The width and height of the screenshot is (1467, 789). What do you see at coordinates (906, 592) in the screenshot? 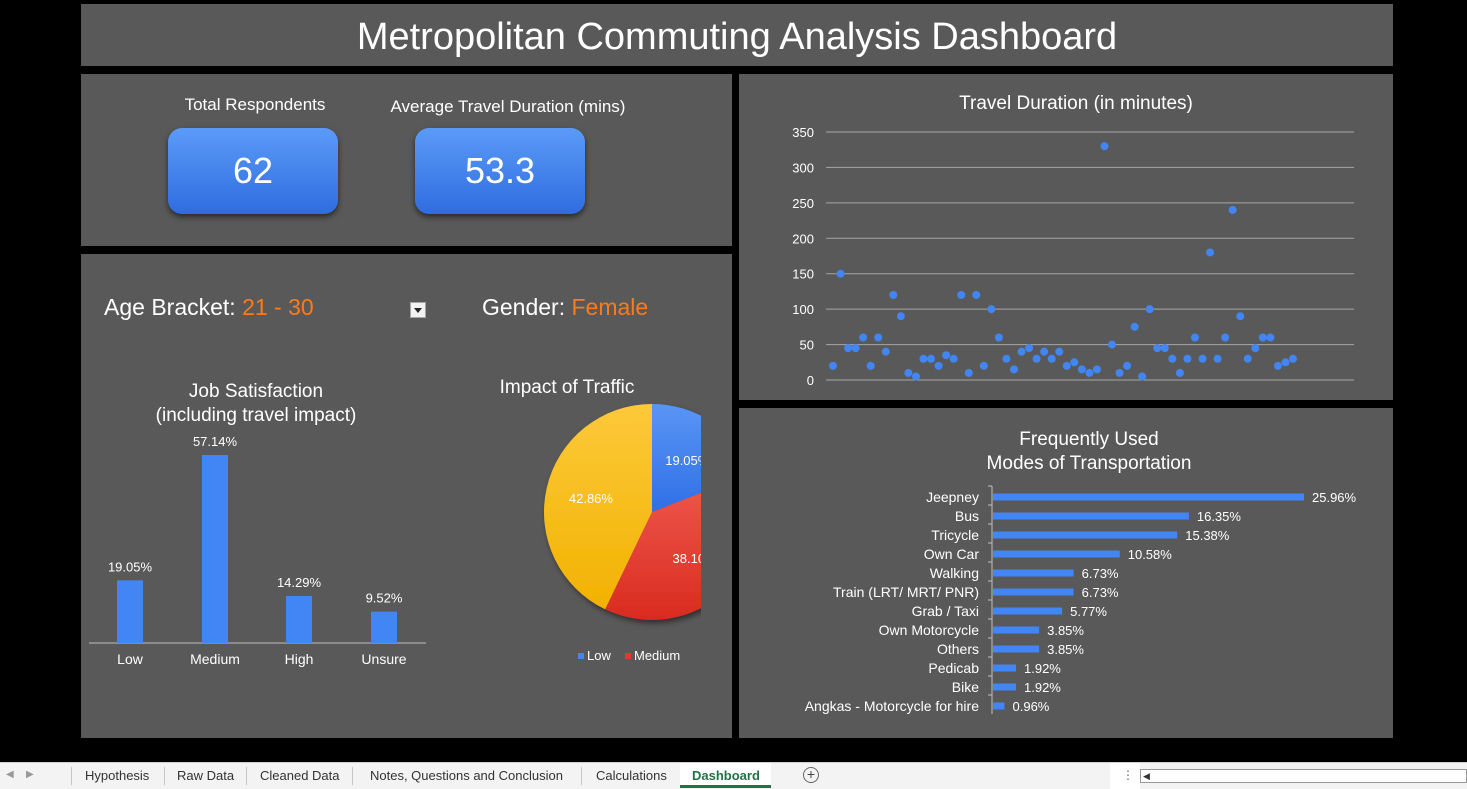
I see `modes-category-label: Train (LRT/ MRT/ PNR)` at bounding box center [906, 592].